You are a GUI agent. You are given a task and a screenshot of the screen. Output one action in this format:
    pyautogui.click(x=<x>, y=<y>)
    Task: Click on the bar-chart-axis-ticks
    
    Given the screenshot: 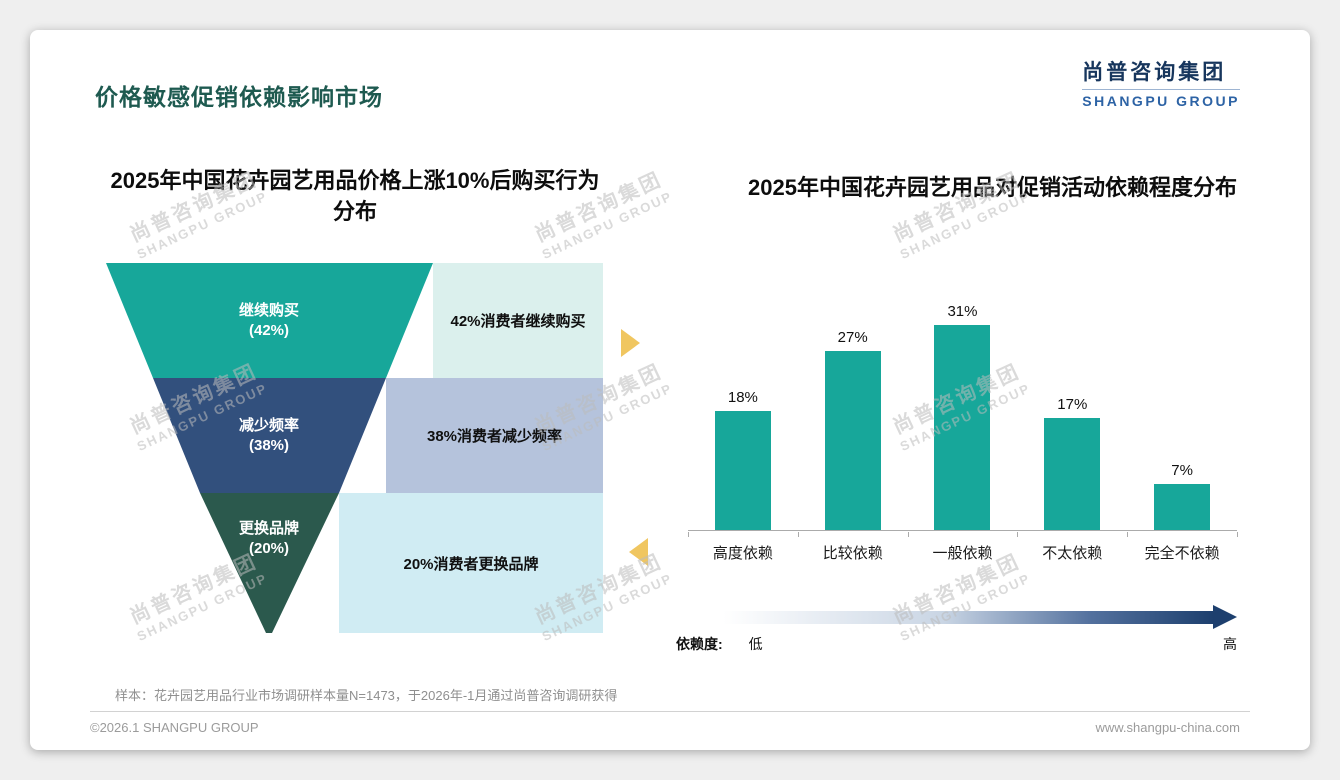 What is the action you would take?
    pyautogui.click(x=963, y=534)
    